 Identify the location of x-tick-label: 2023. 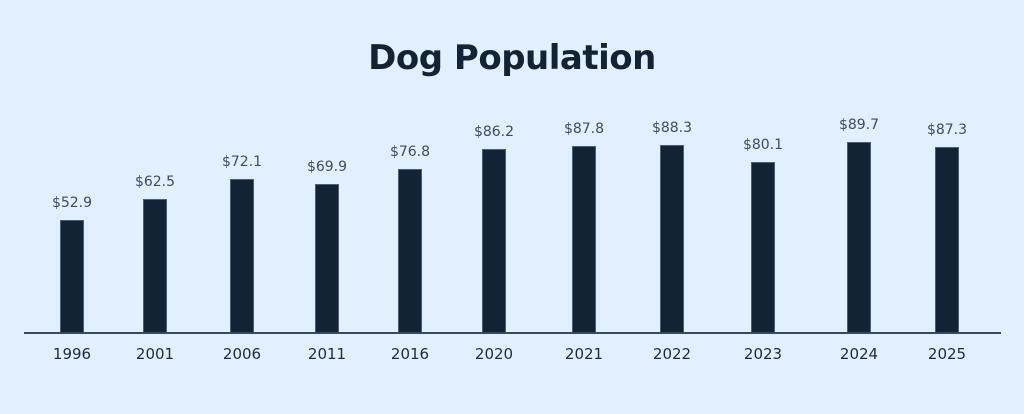
(763, 354).